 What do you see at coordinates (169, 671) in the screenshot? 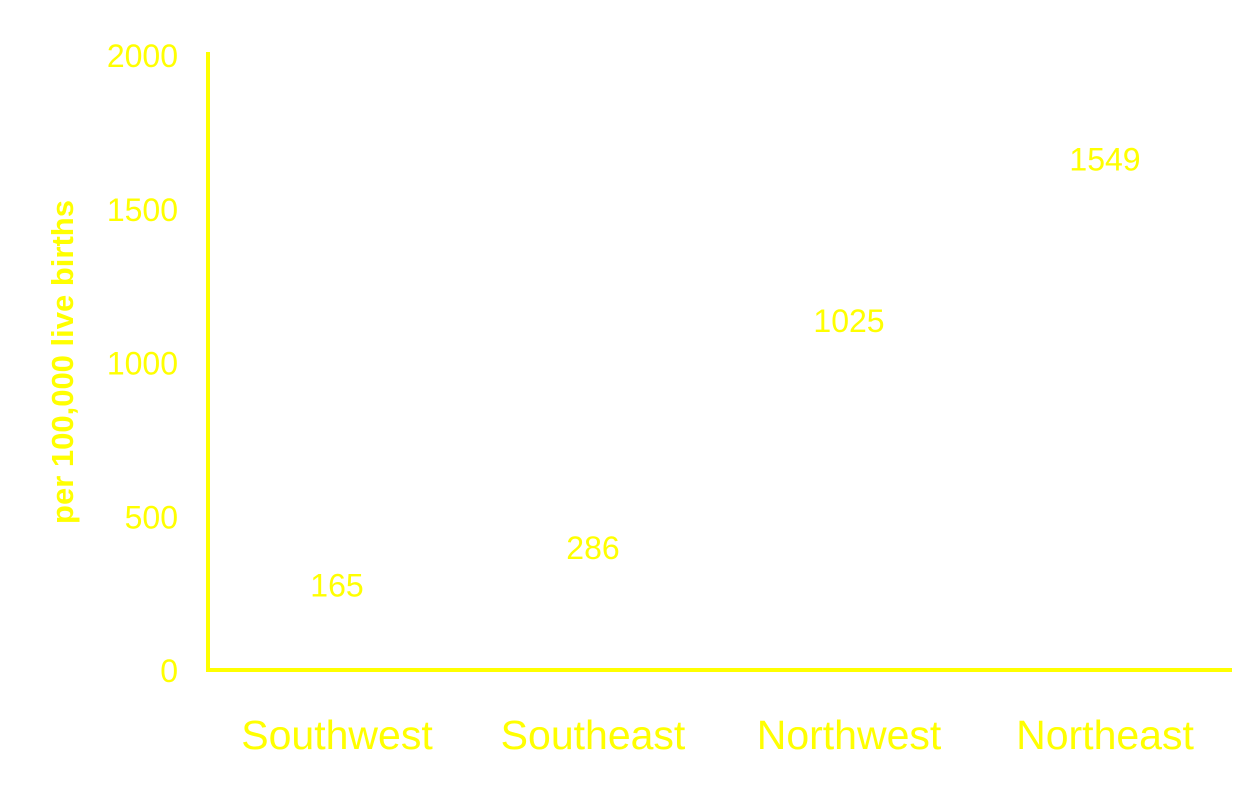
I see `y-tick-label: 0` at bounding box center [169, 671].